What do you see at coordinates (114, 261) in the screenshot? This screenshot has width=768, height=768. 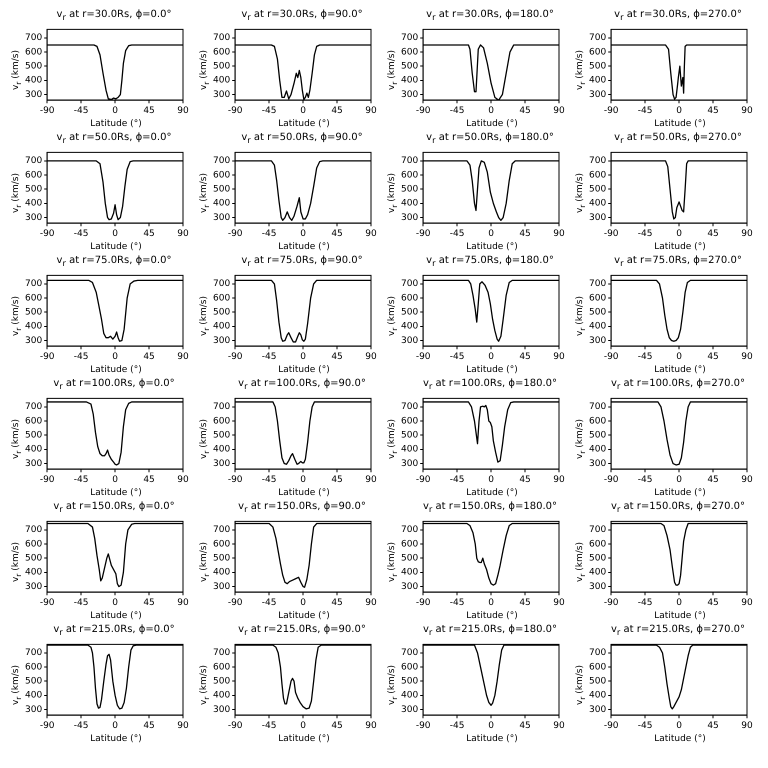 I see `chart-title: v$_{r}$ at r=75.0Rs, ϕ=0.0°` at bounding box center [114, 261].